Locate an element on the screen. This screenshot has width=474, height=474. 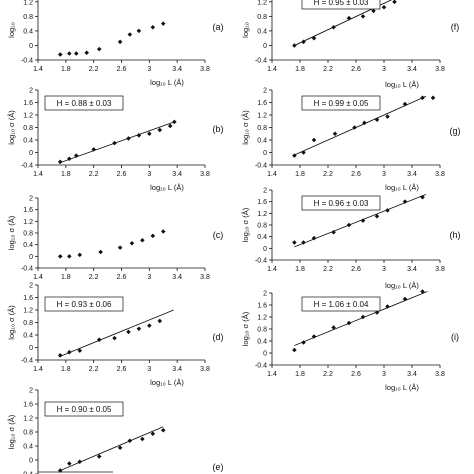
h-annotation-e: H = 0.90 ± 0.05 is located at coordinates (84, 409).